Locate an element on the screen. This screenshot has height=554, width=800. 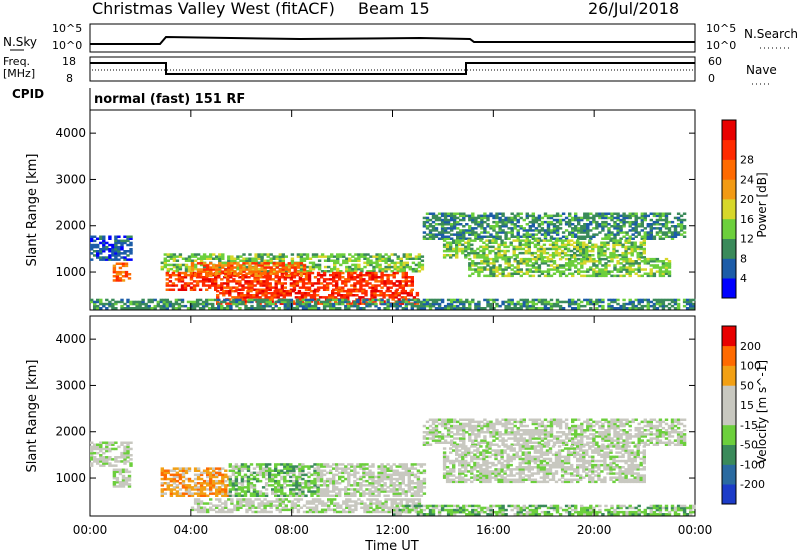
cpid-text: normal (fast) 151 RF is located at coordinates (169, 99).